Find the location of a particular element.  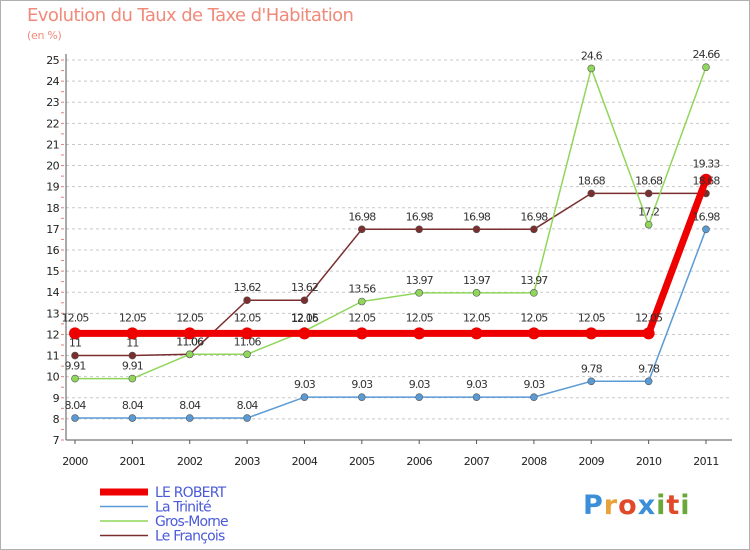

legend-label-1: La Trinité is located at coordinates (183, 508).